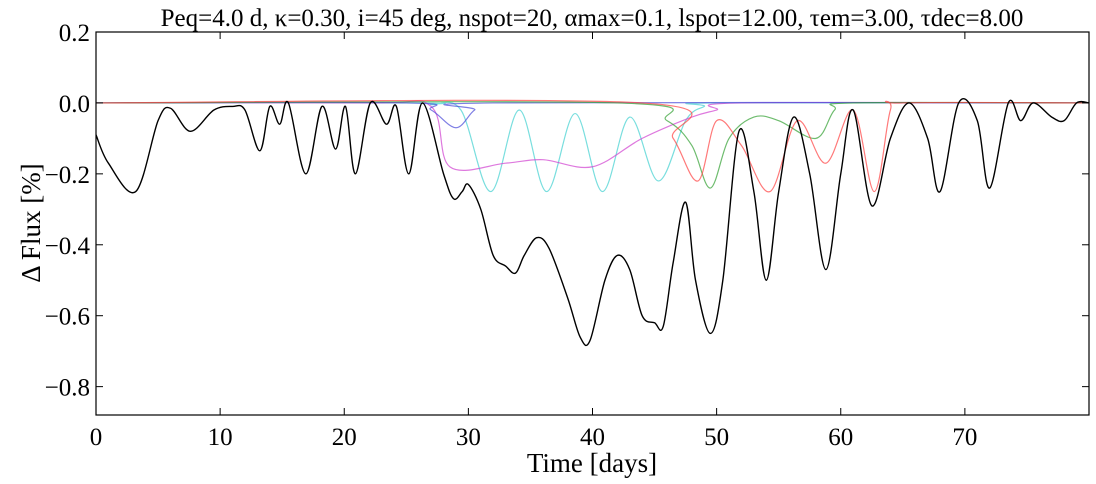 This screenshot has height=484, width=1096. What do you see at coordinates (220, 437) in the screenshot?
I see `x-tick-label: 10` at bounding box center [220, 437].